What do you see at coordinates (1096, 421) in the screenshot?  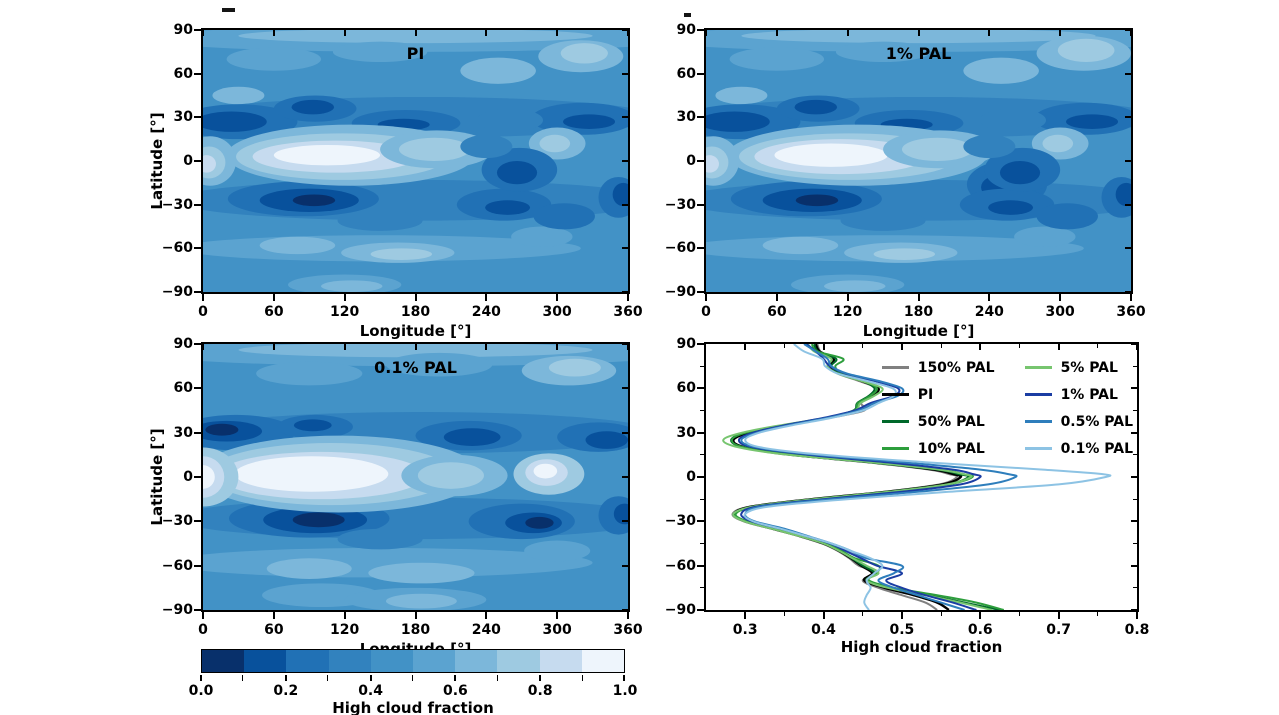 I see `legend-label: 0.5% PAL` at bounding box center [1096, 421].